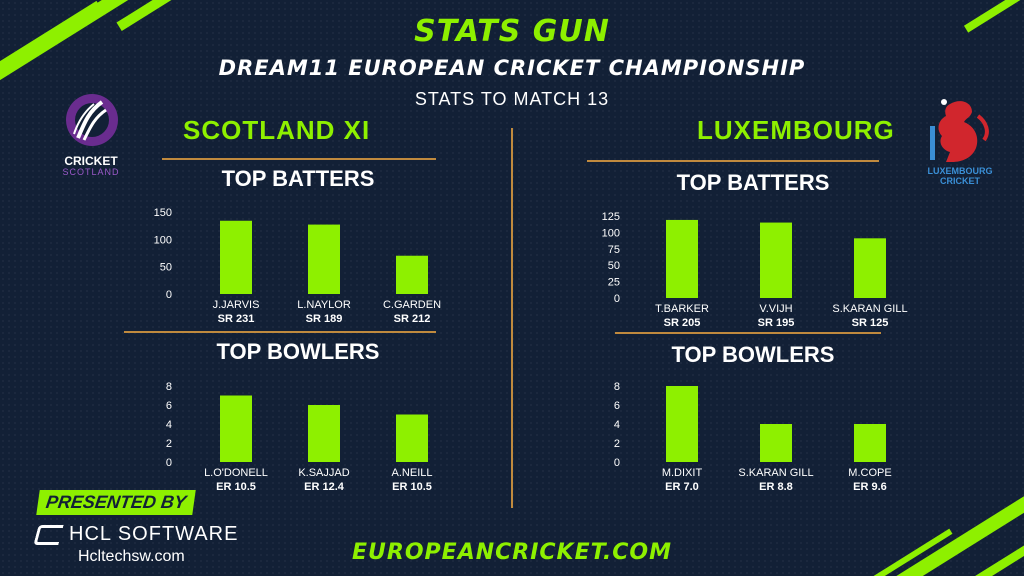  What do you see at coordinates (776, 487) in the screenshot?
I see `stat-sublabel: ER 8.8` at bounding box center [776, 487].